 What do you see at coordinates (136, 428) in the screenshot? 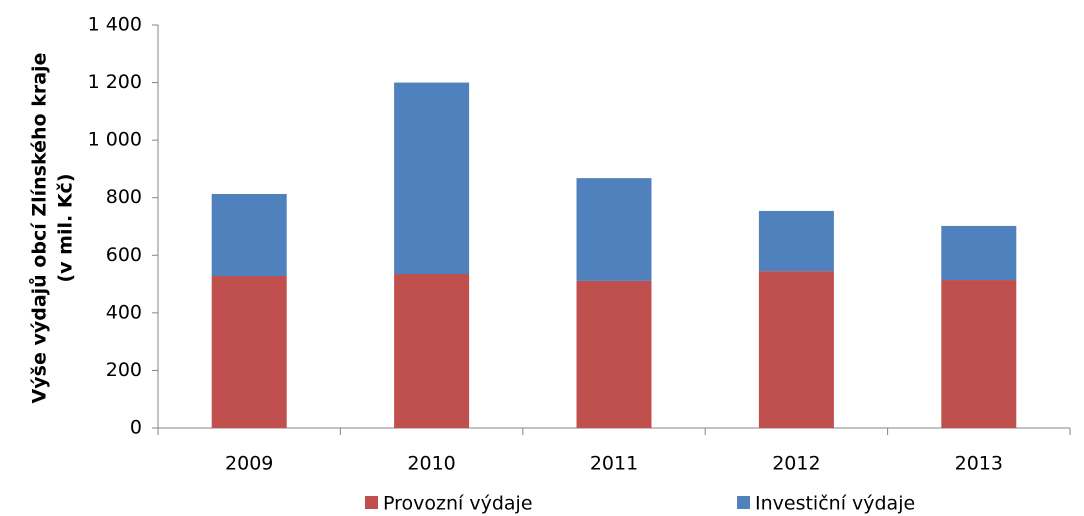
I see `y-tick-label: 0` at bounding box center [136, 428].